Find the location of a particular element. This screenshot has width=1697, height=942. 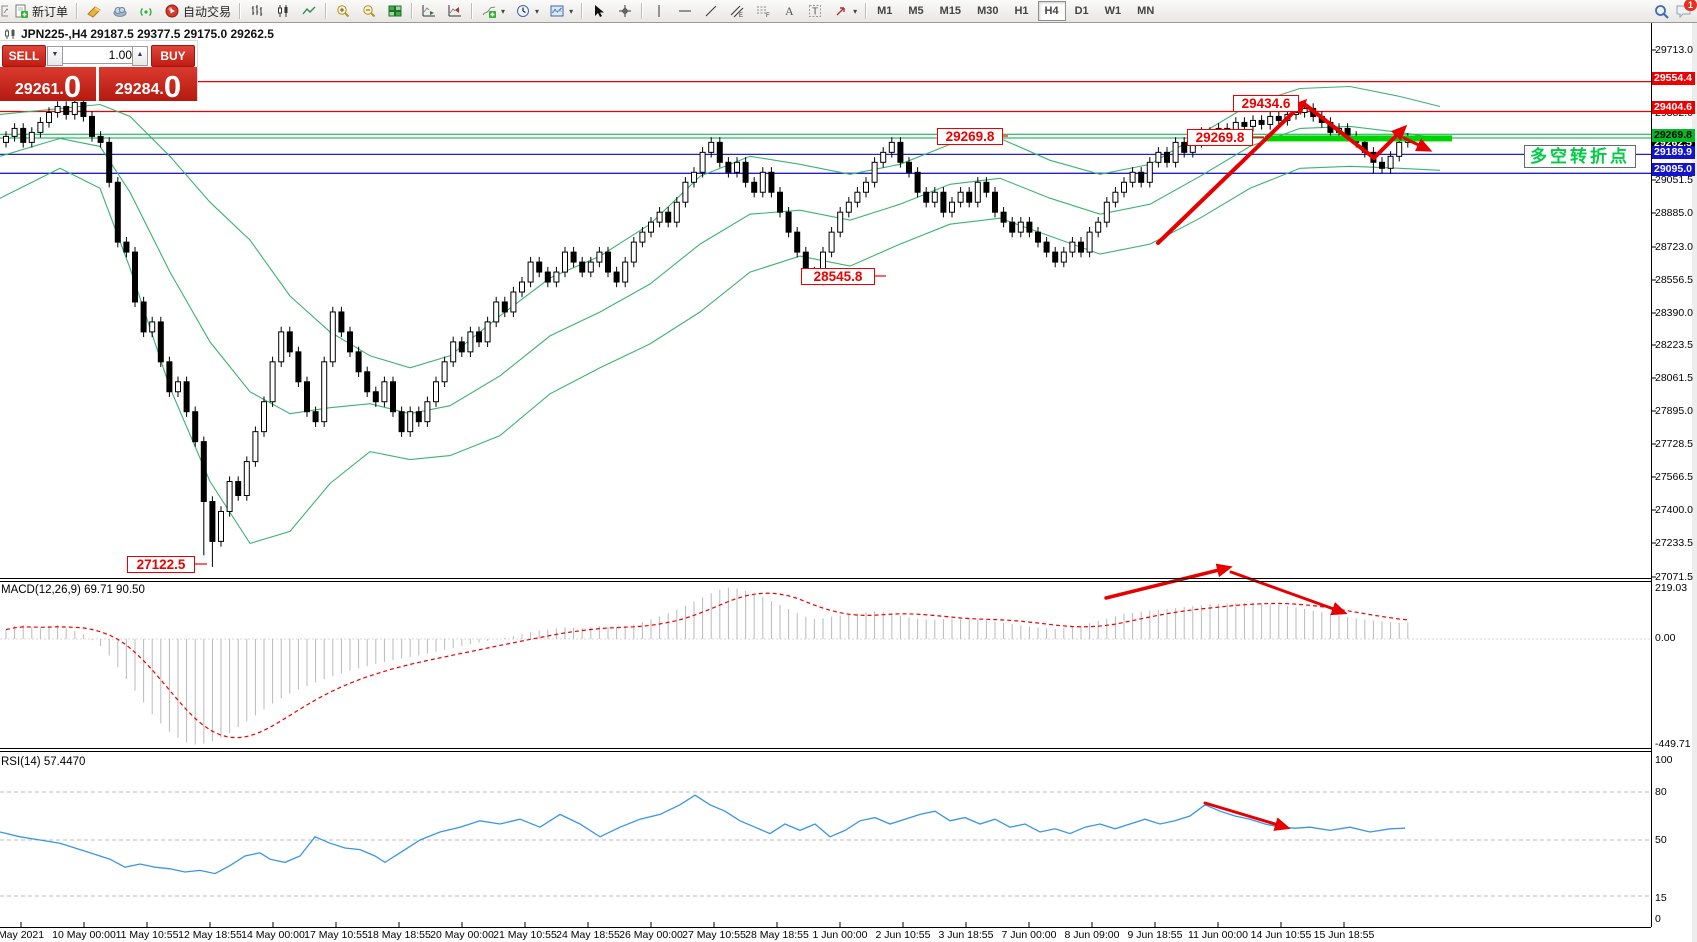

lot-increase-button: ▲ is located at coordinates (140, 56).